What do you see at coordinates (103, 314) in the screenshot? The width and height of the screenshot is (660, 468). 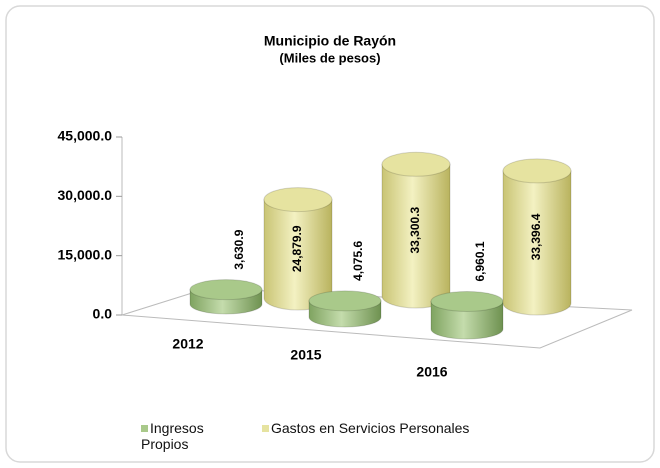 I see `y-tick-label: 0.0` at bounding box center [103, 314].